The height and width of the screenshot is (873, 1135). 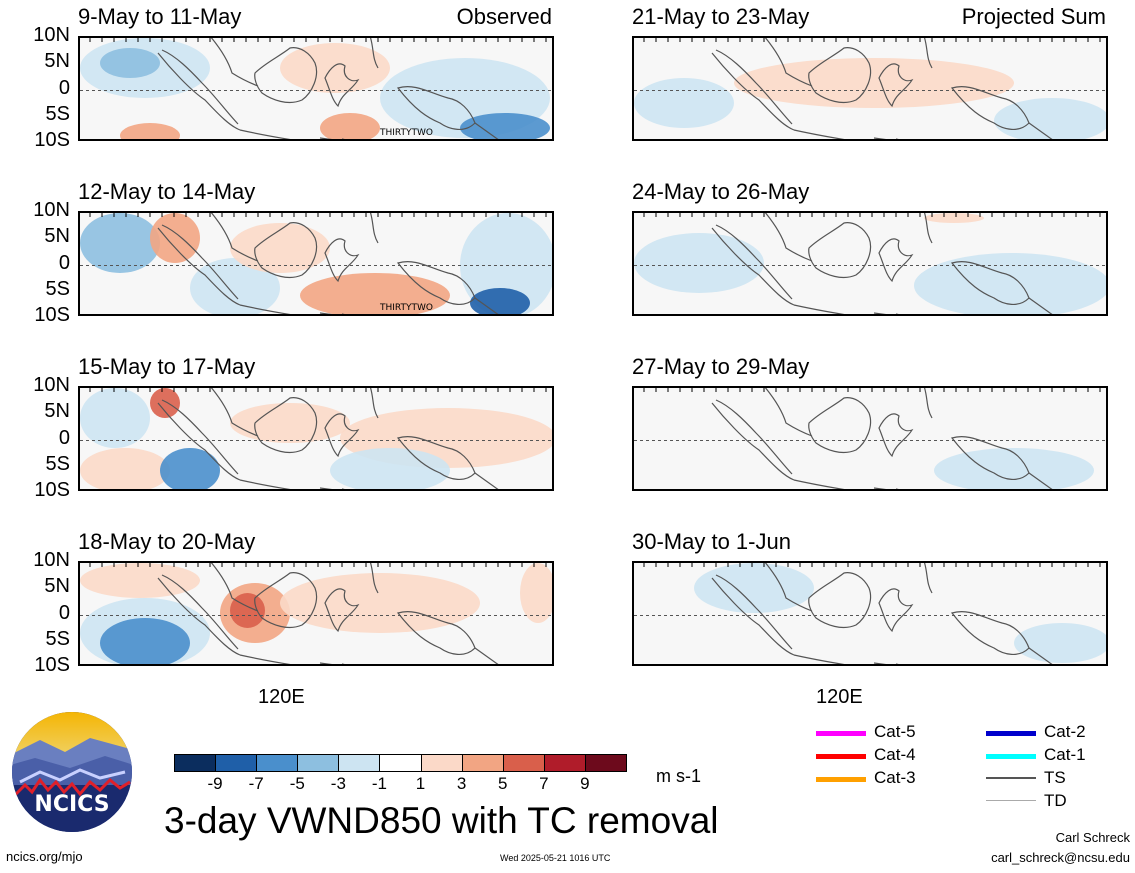 I want to click on colorbar-tick-label: 5, so click(x=502, y=783).